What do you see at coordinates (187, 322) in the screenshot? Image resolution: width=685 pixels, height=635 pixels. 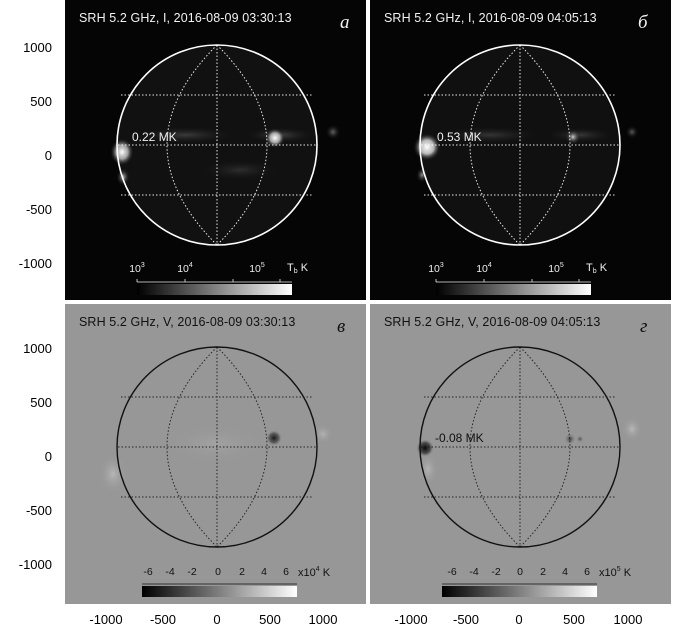 I see `panel-title: SRH 5.2 GHz, V, 2016-08-09 03:30:13` at bounding box center [187, 322].